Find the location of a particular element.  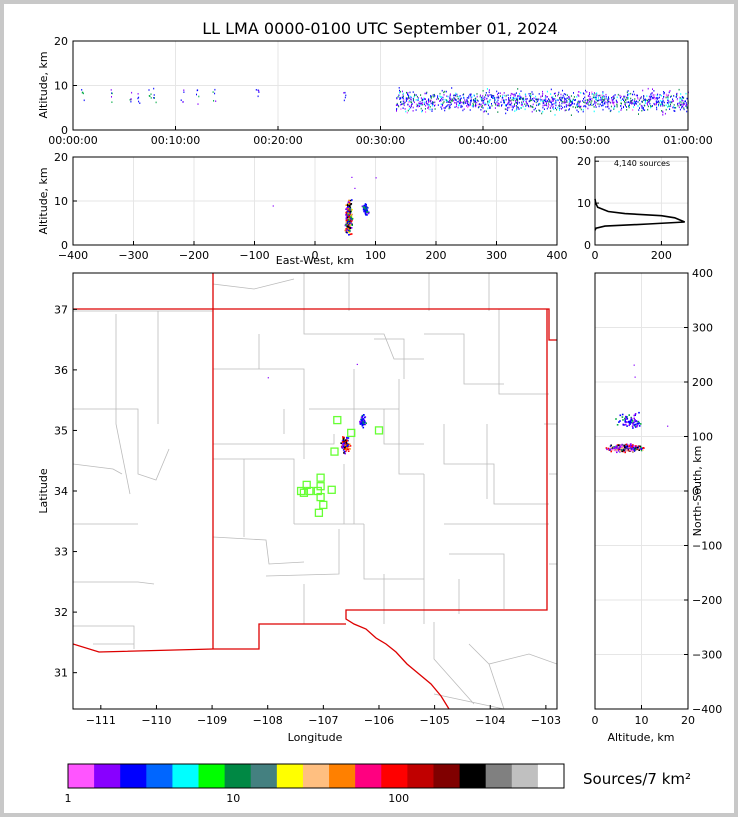

station-marker is located at coordinates (320, 486).